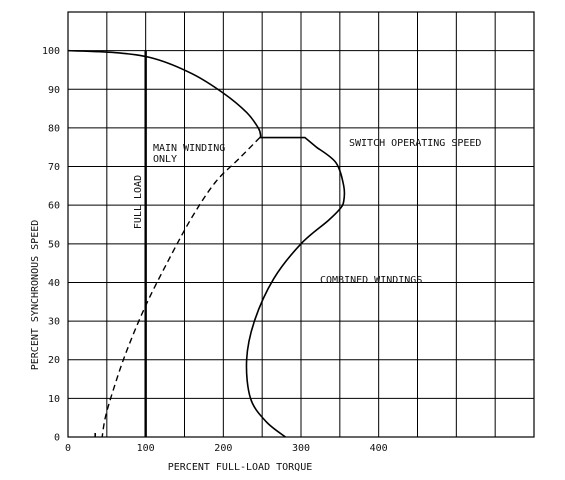 Image resolution: width=565 pixels, height=480 pixels. Describe the element at coordinates (240, 467) in the screenshot. I see `x-axis-title: PERCENT FULL-LOAD TORQUE` at that location.